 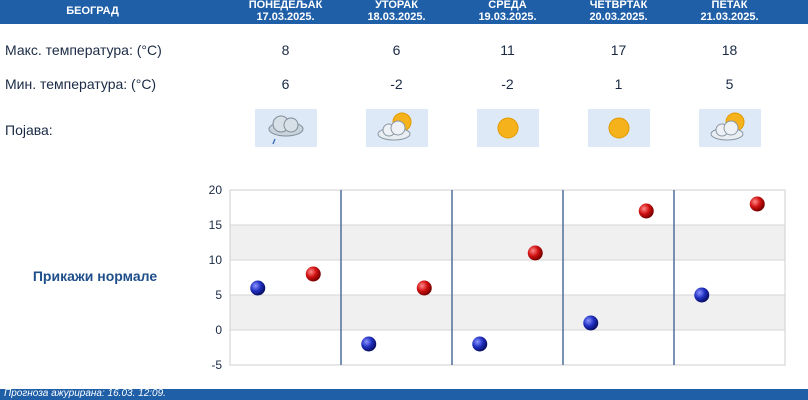 I want to click on max-temp-value: 17, so click(x=618, y=50).